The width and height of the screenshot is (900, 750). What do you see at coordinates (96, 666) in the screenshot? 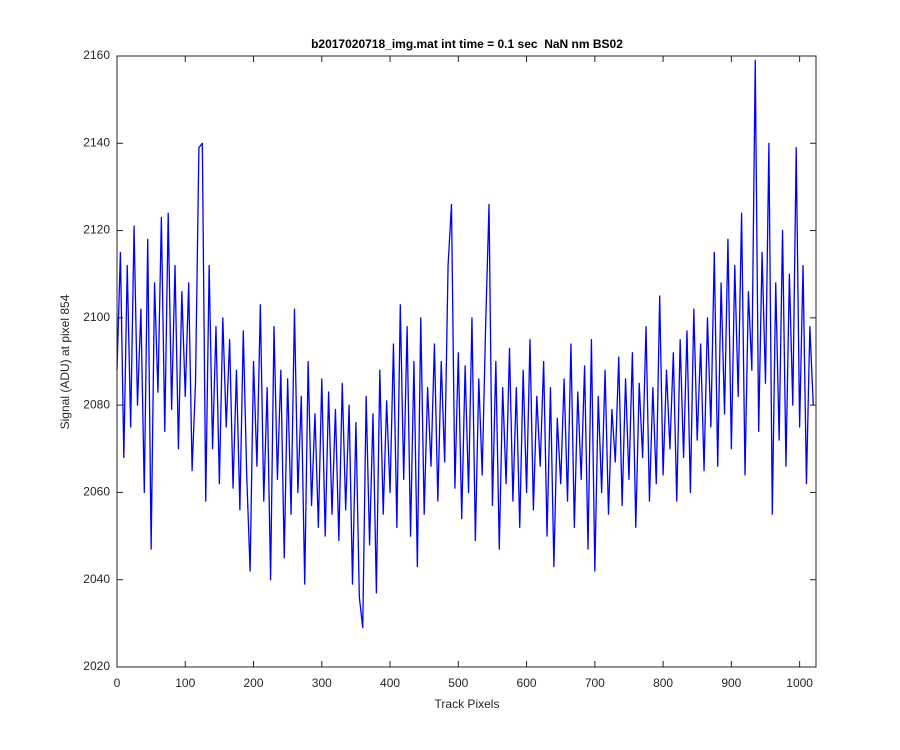
I see `y-tick-label: 2020` at bounding box center [96, 666].